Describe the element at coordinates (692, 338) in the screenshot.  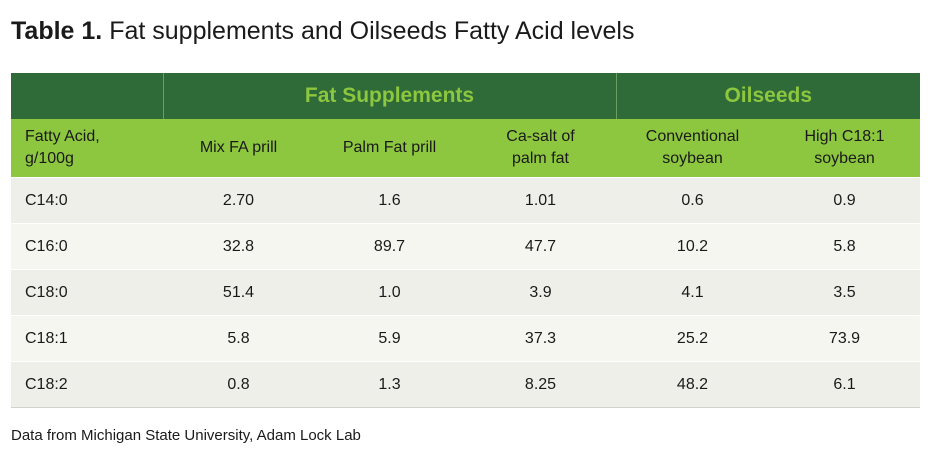
I see `table-cell: 25.2` at that location.